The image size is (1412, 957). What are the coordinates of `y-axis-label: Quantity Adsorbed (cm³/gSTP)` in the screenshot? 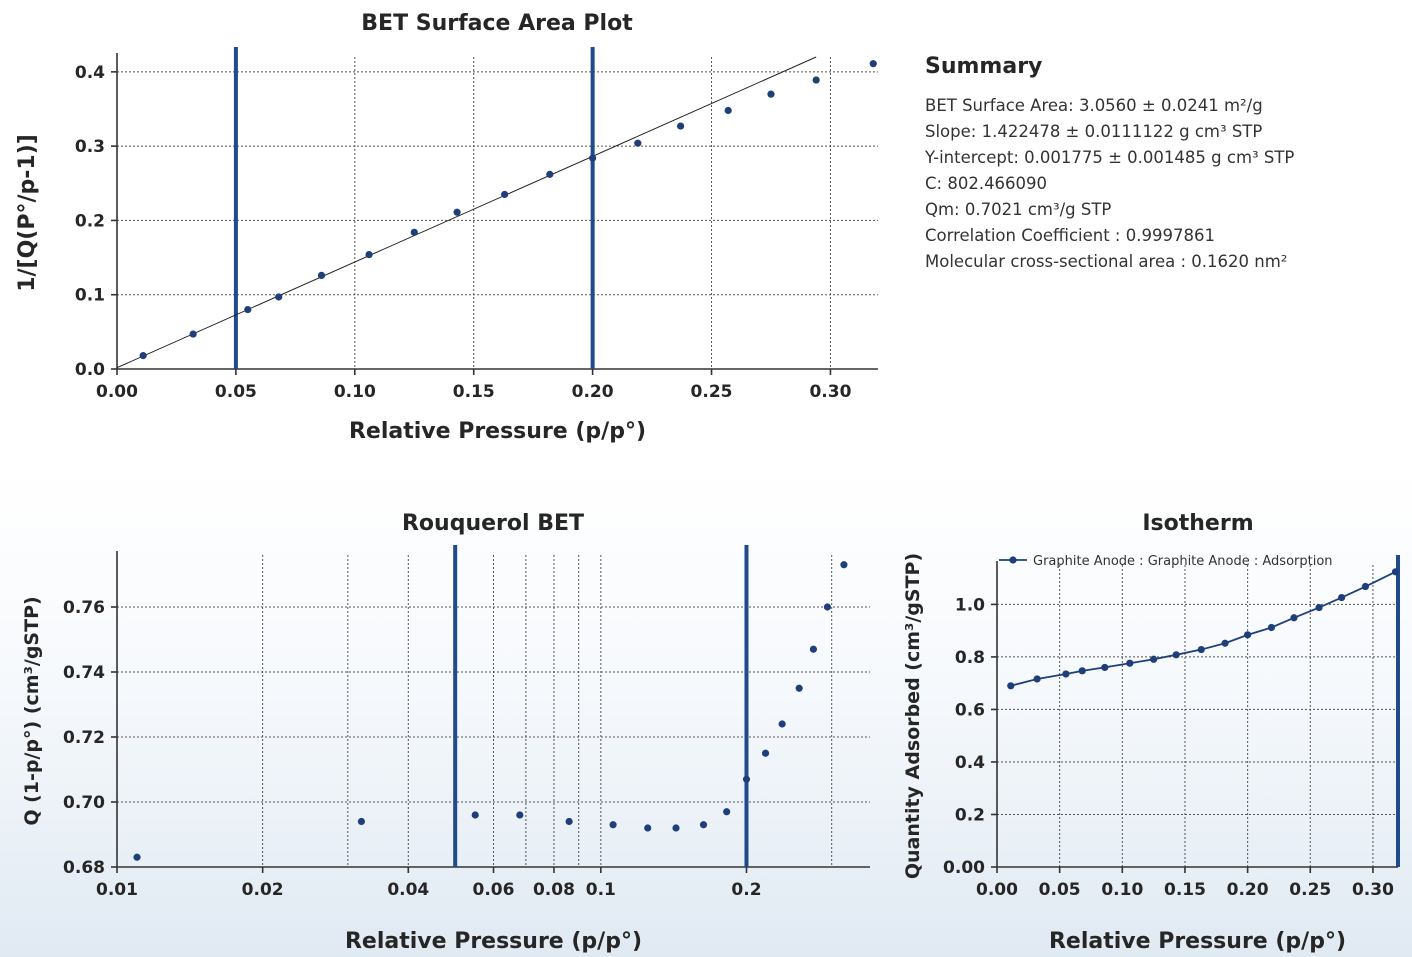 It's located at (913, 716).